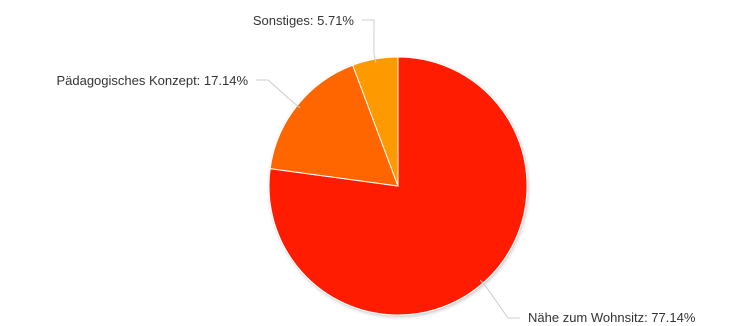 This screenshot has width=735, height=326. I want to click on data-label-2: Sonstiges: 5.71%, so click(304, 20).